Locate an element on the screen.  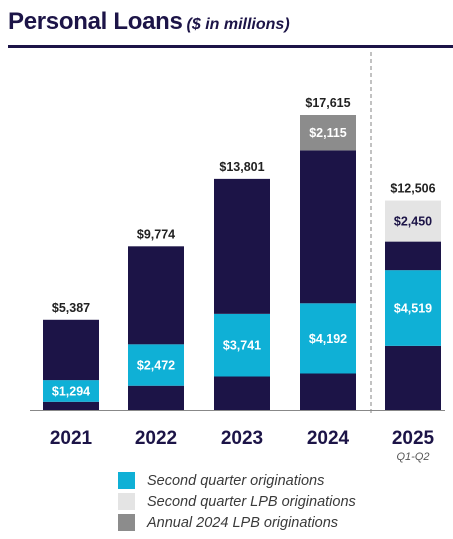
x-tick-label: 2021 is located at coordinates (71, 438).